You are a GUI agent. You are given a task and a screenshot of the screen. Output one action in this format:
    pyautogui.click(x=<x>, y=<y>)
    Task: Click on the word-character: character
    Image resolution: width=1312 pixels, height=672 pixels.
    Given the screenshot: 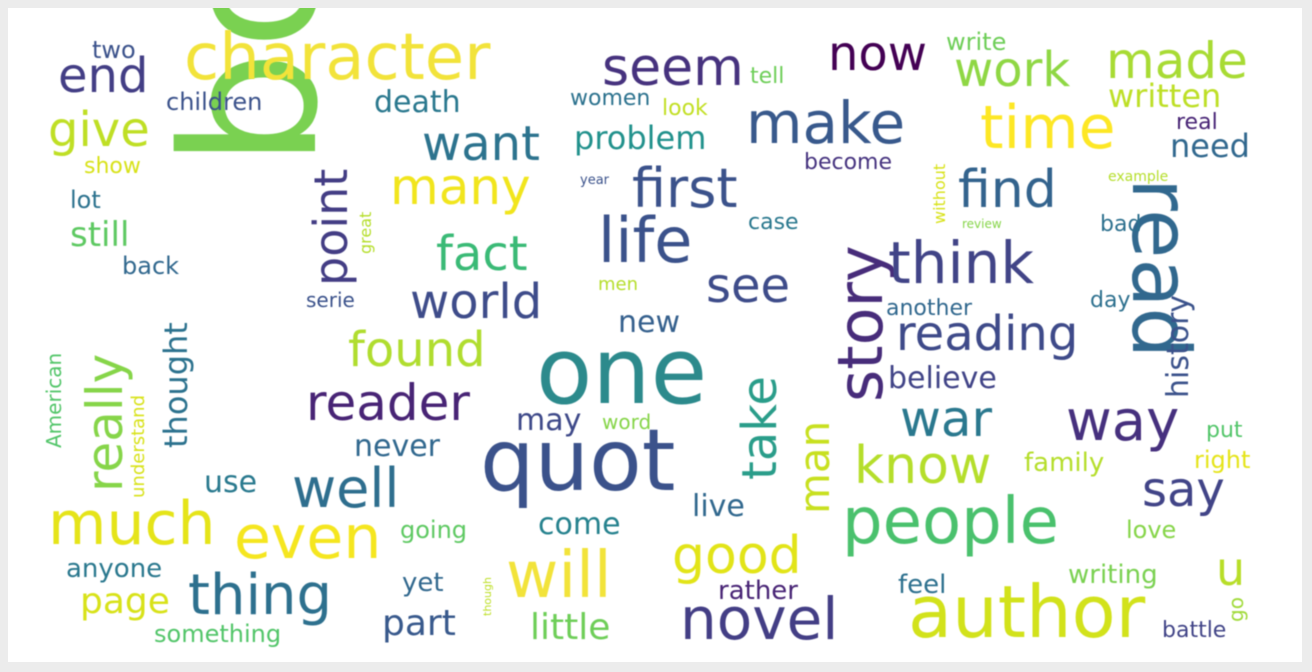 What is the action you would take?
    pyautogui.click(x=337, y=58)
    